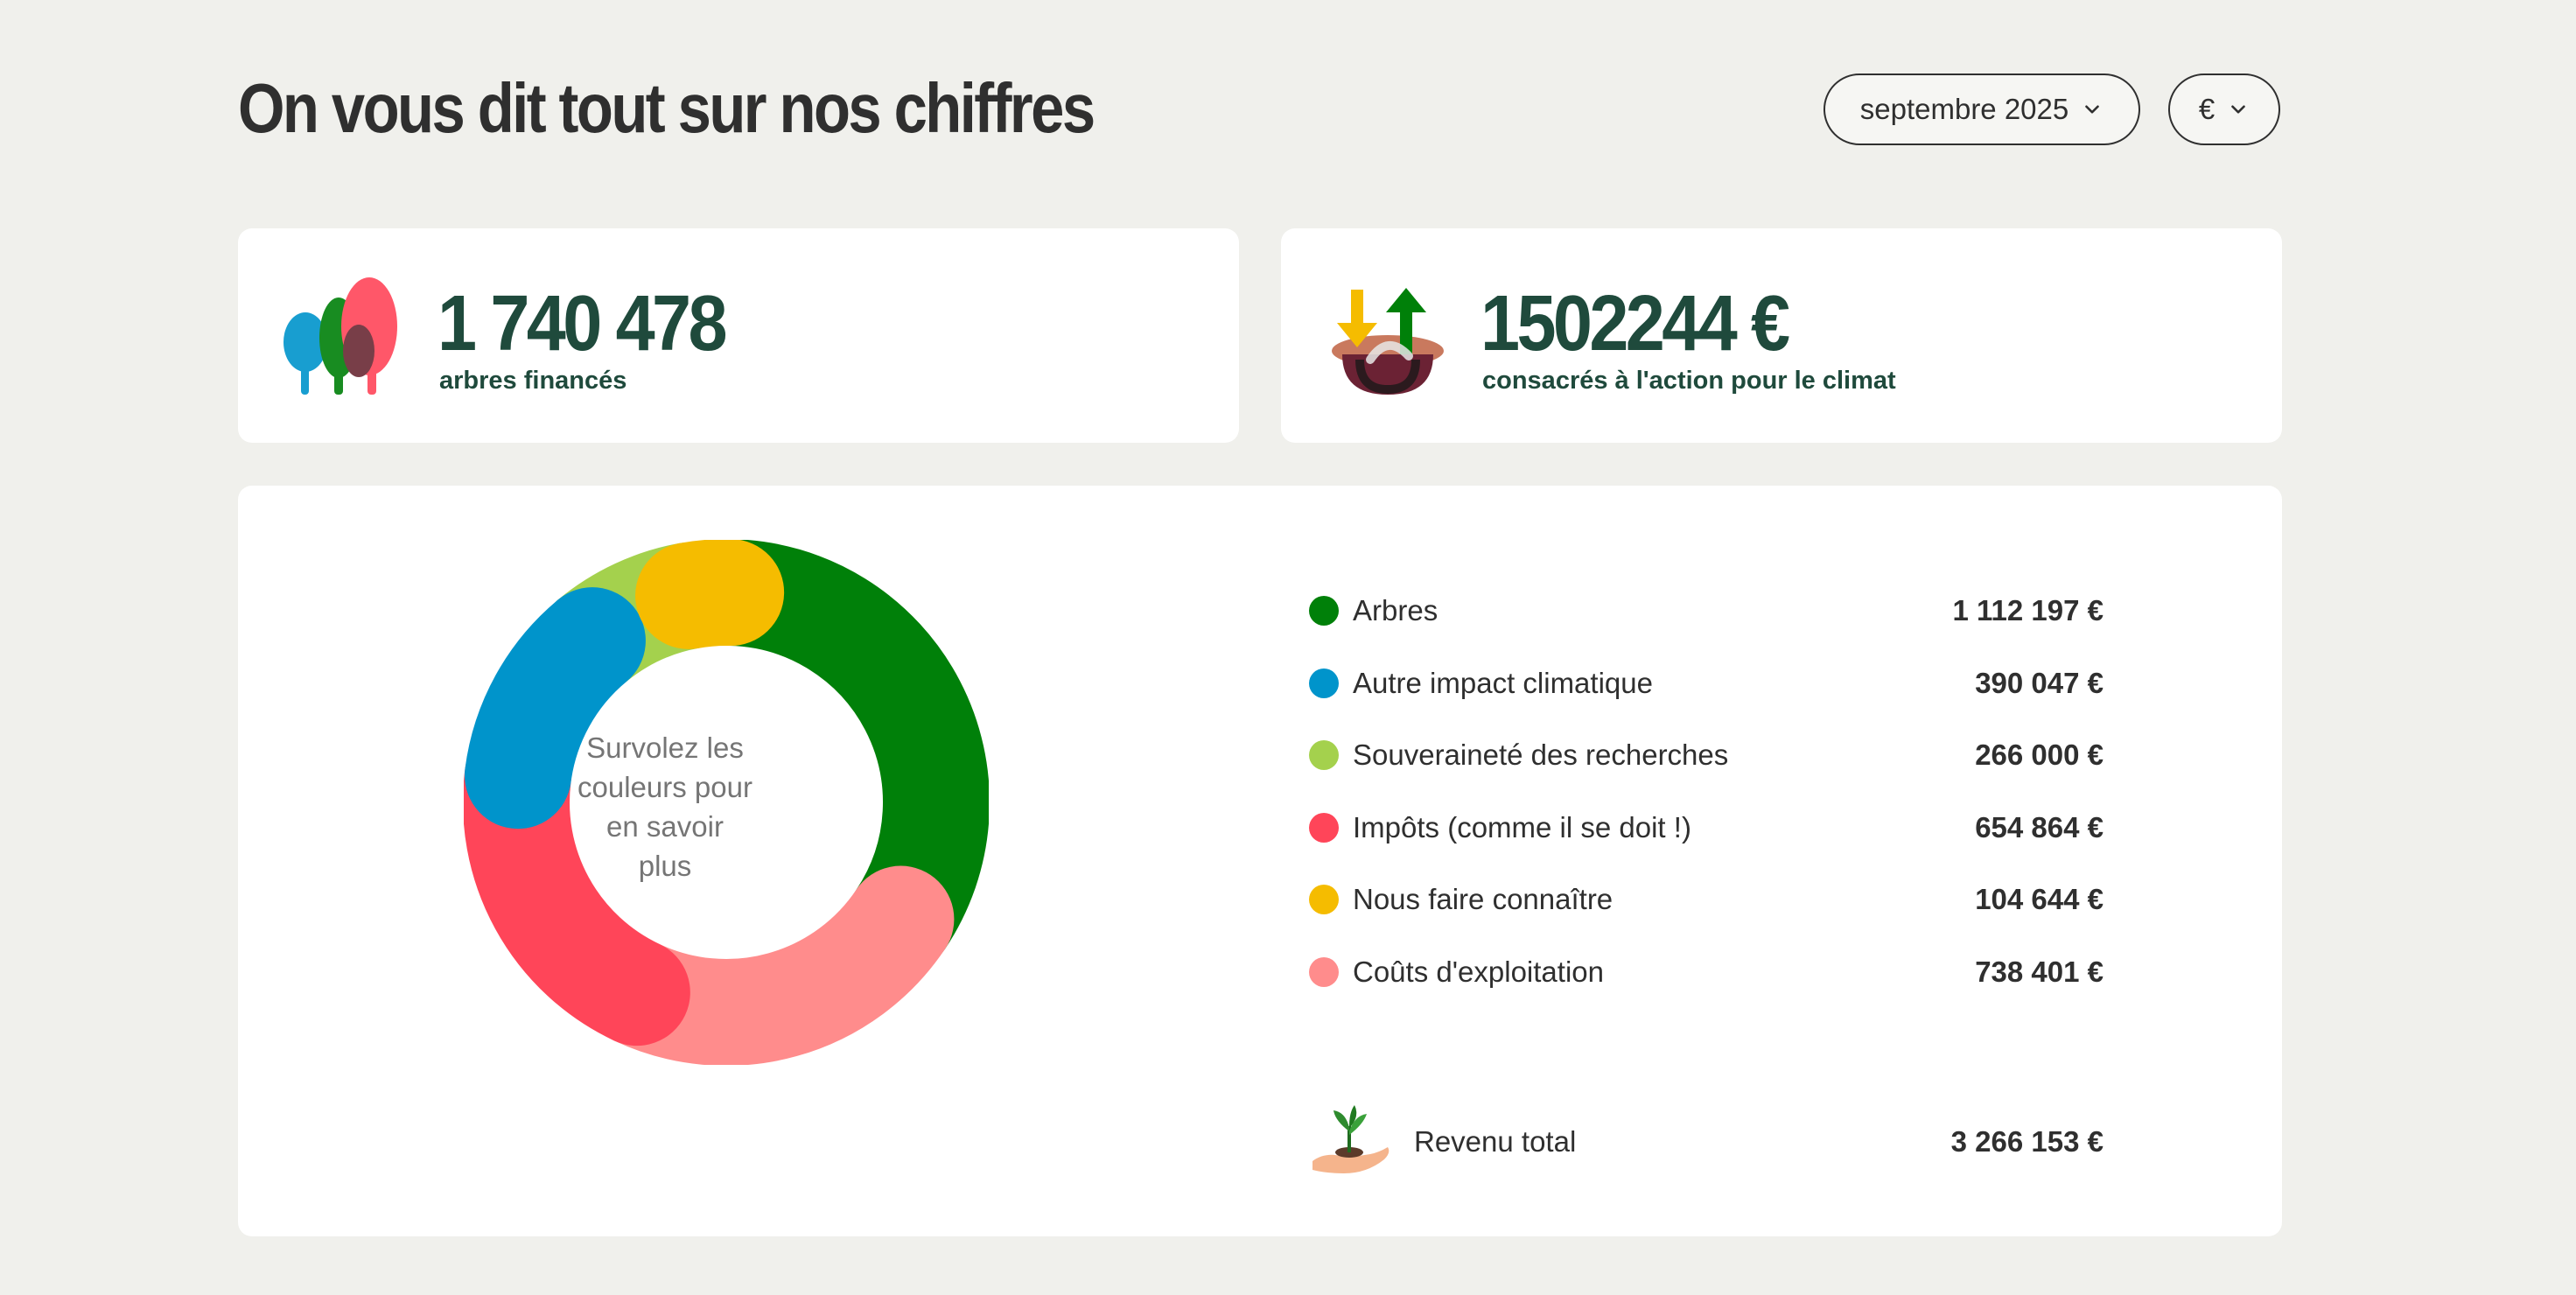 The height and width of the screenshot is (1295, 2576). What do you see at coordinates (583, 324) in the screenshot?
I see `trees-count: 1 740 478` at bounding box center [583, 324].